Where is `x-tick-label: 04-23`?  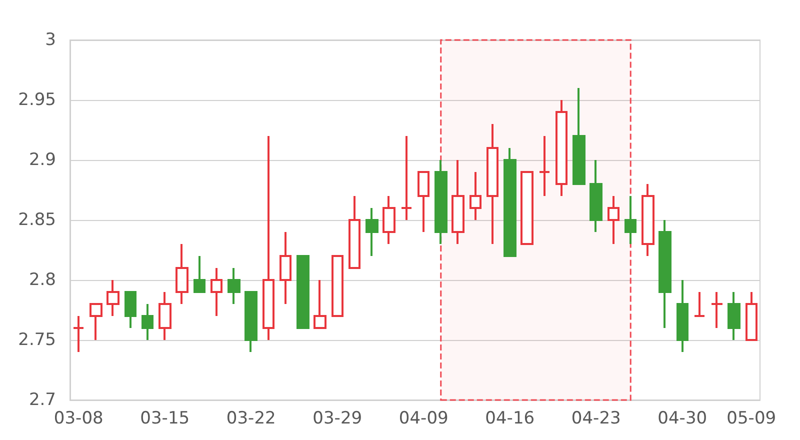 x-tick-label: 04-23 is located at coordinates (596, 418).